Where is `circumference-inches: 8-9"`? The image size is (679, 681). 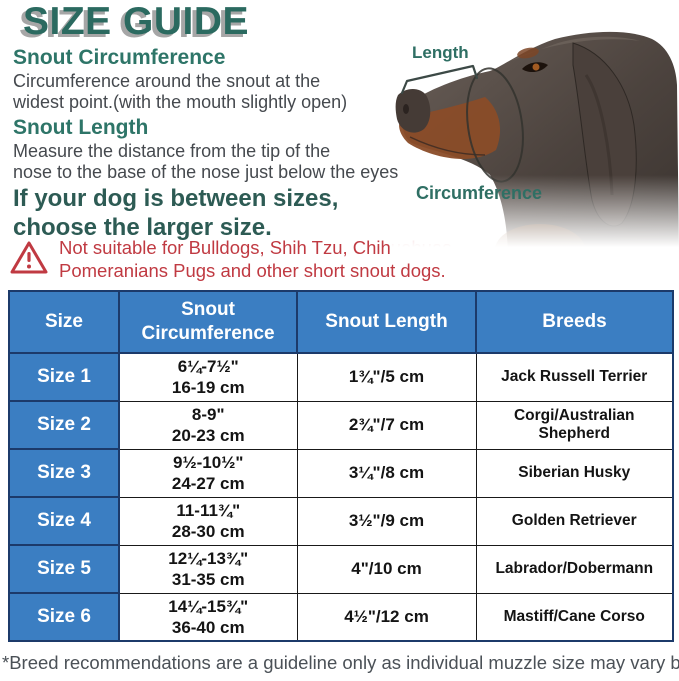 circumference-inches: 8-9" is located at coordinates (208, 414).